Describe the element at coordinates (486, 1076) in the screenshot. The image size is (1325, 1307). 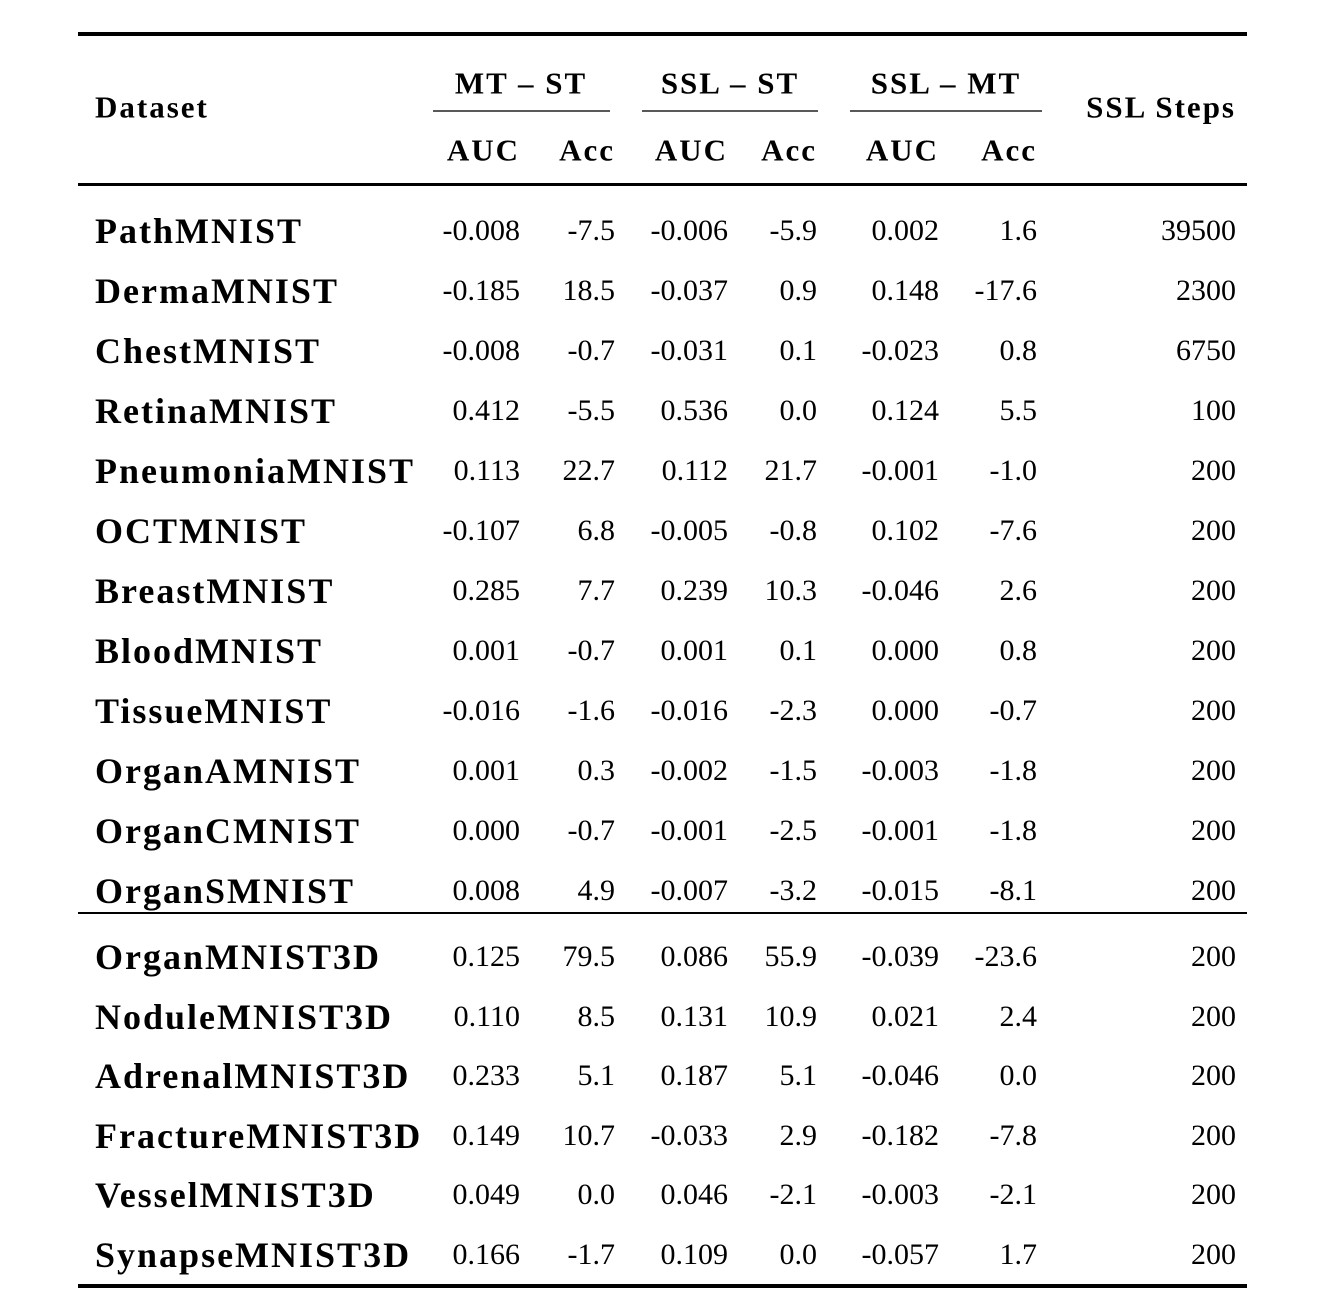
I see `metric-value-cell: 0.233` at that location.